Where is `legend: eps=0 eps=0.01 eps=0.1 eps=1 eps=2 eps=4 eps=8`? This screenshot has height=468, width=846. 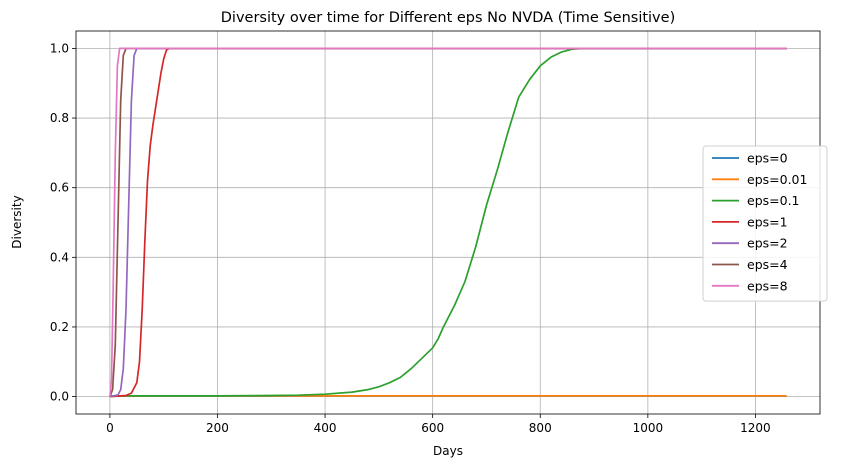
legend: eps=0 eps=0.01 eps=0.1 eps=1 eps=2 eps=4 eps=8 is located at coordinates (765, 223).